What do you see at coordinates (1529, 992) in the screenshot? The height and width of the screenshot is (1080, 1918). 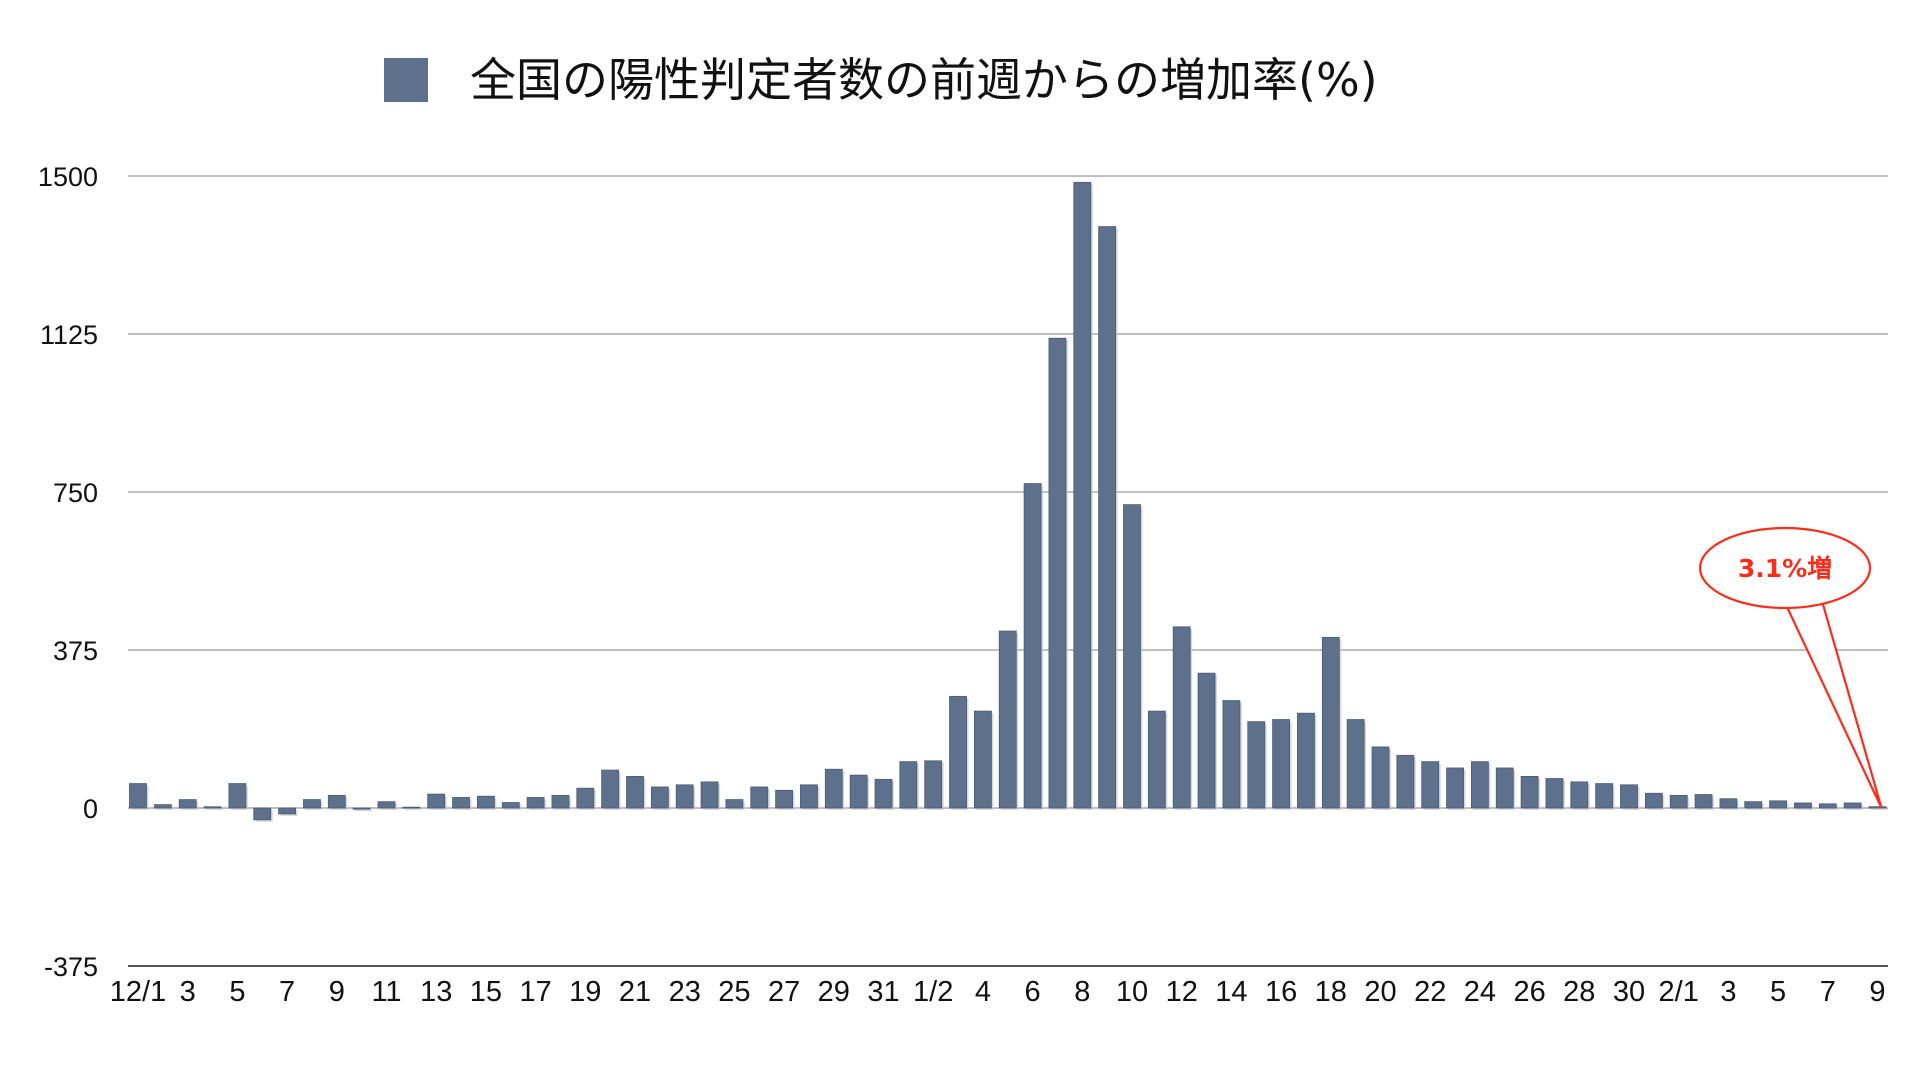 I see `x-tick-label: 26` at bounding box center [1529, 992].